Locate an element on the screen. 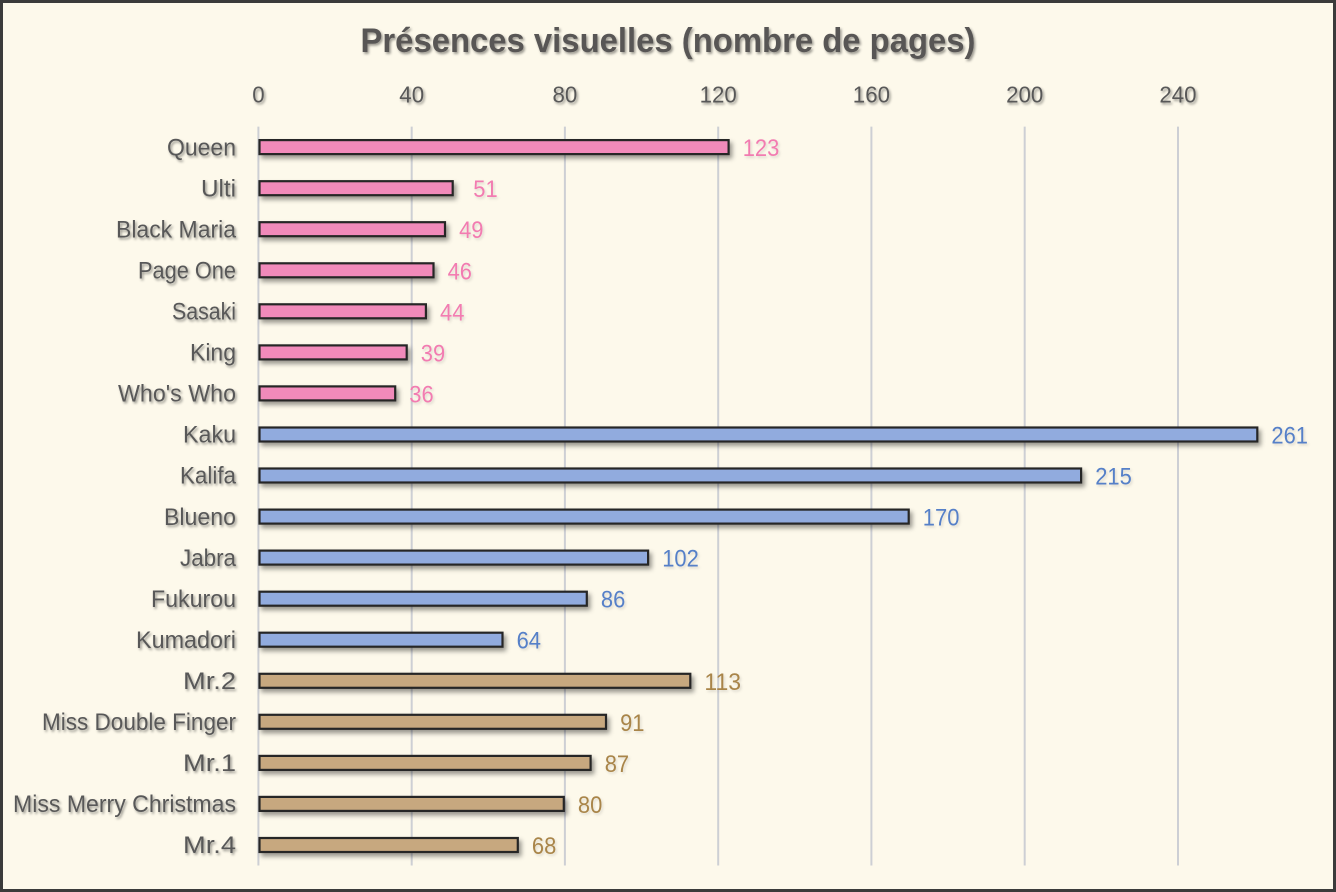 The height and width of the screenshot is (892, 1336). svg-text: 68 is located at coordinates (544, 846).